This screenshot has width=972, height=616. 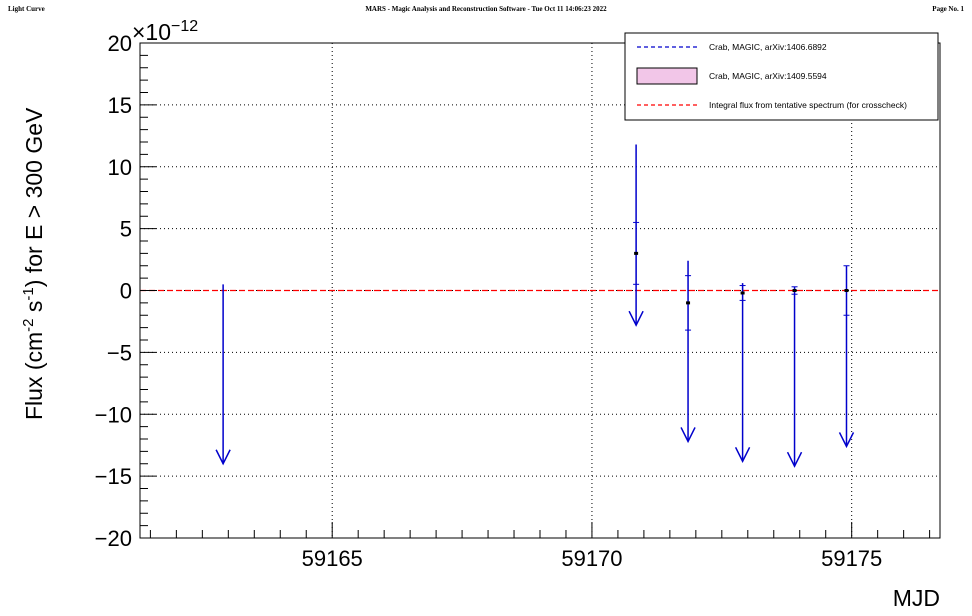 I want to click on y-tick-label: 0, so click(x=126, y=291).